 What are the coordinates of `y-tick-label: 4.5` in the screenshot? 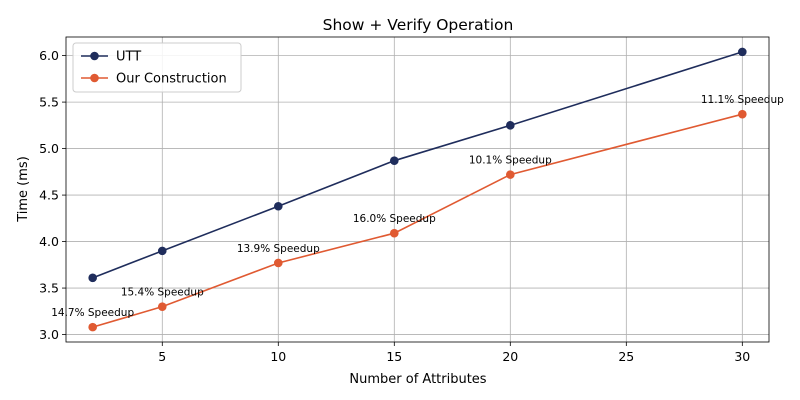 It's located at (49, 195).